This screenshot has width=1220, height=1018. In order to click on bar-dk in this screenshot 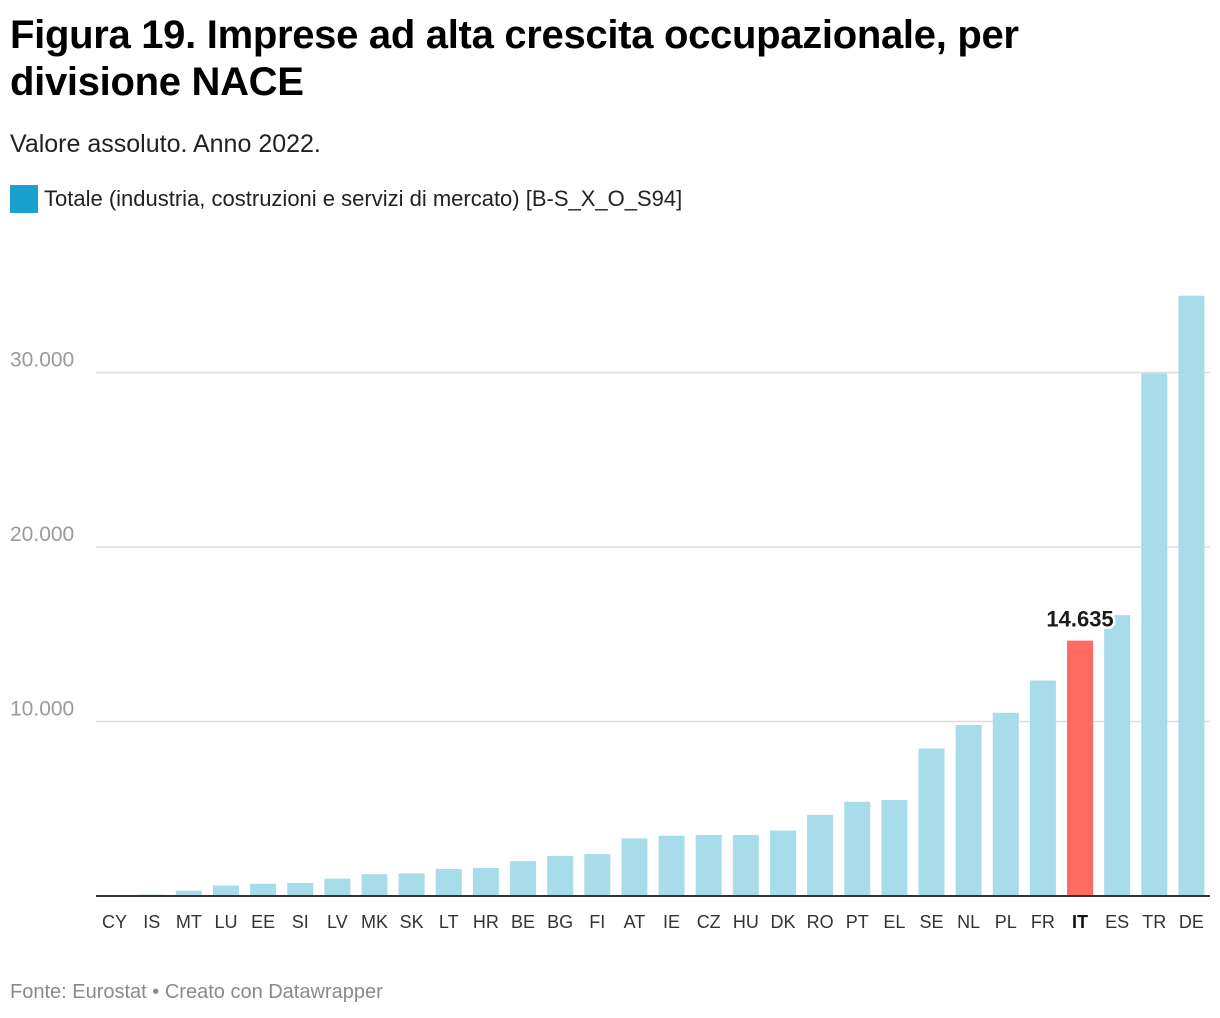, I will do `click(782, 863)`.